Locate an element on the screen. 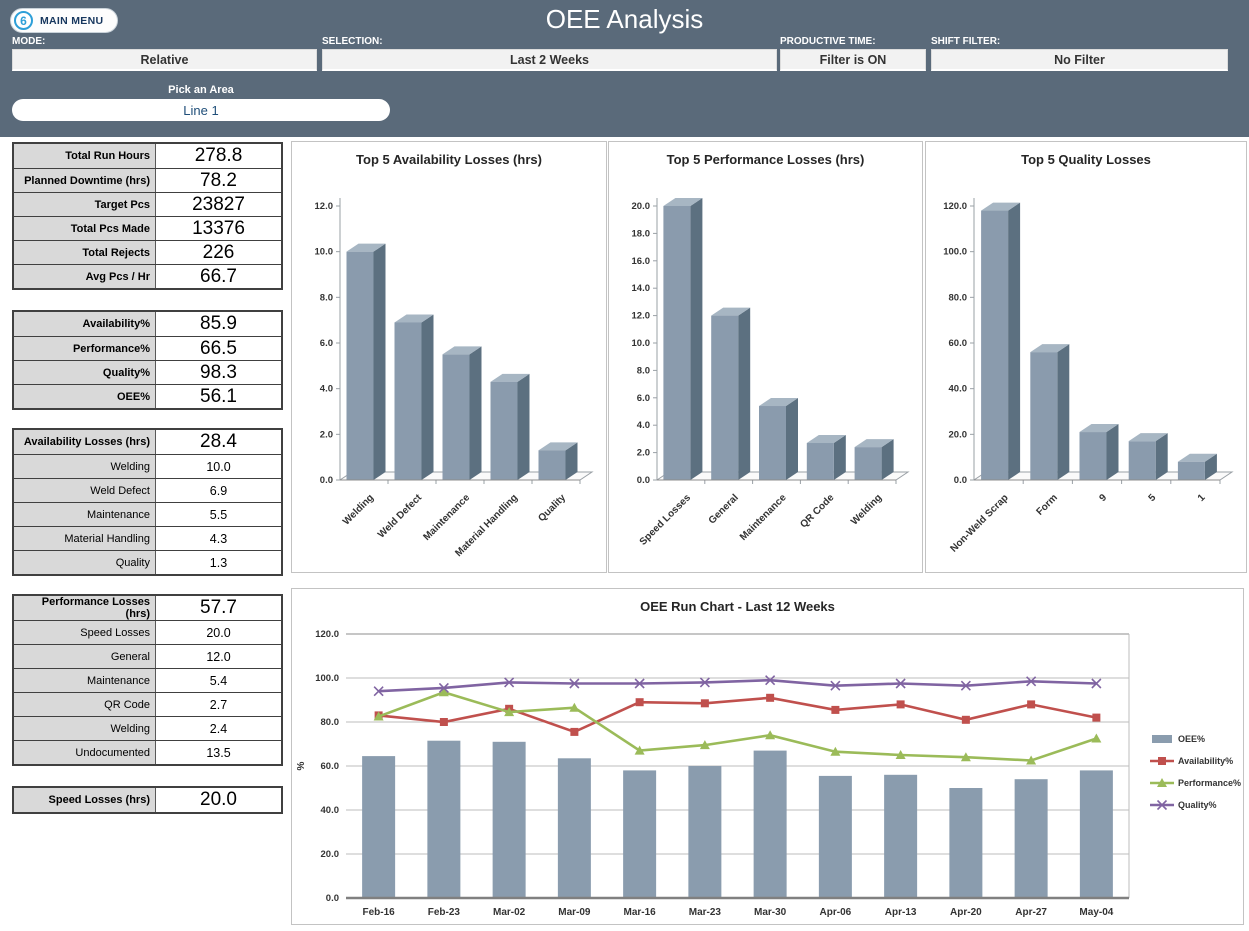  filter-button: Last 2 Weeks is located at coordinates (549, 60).